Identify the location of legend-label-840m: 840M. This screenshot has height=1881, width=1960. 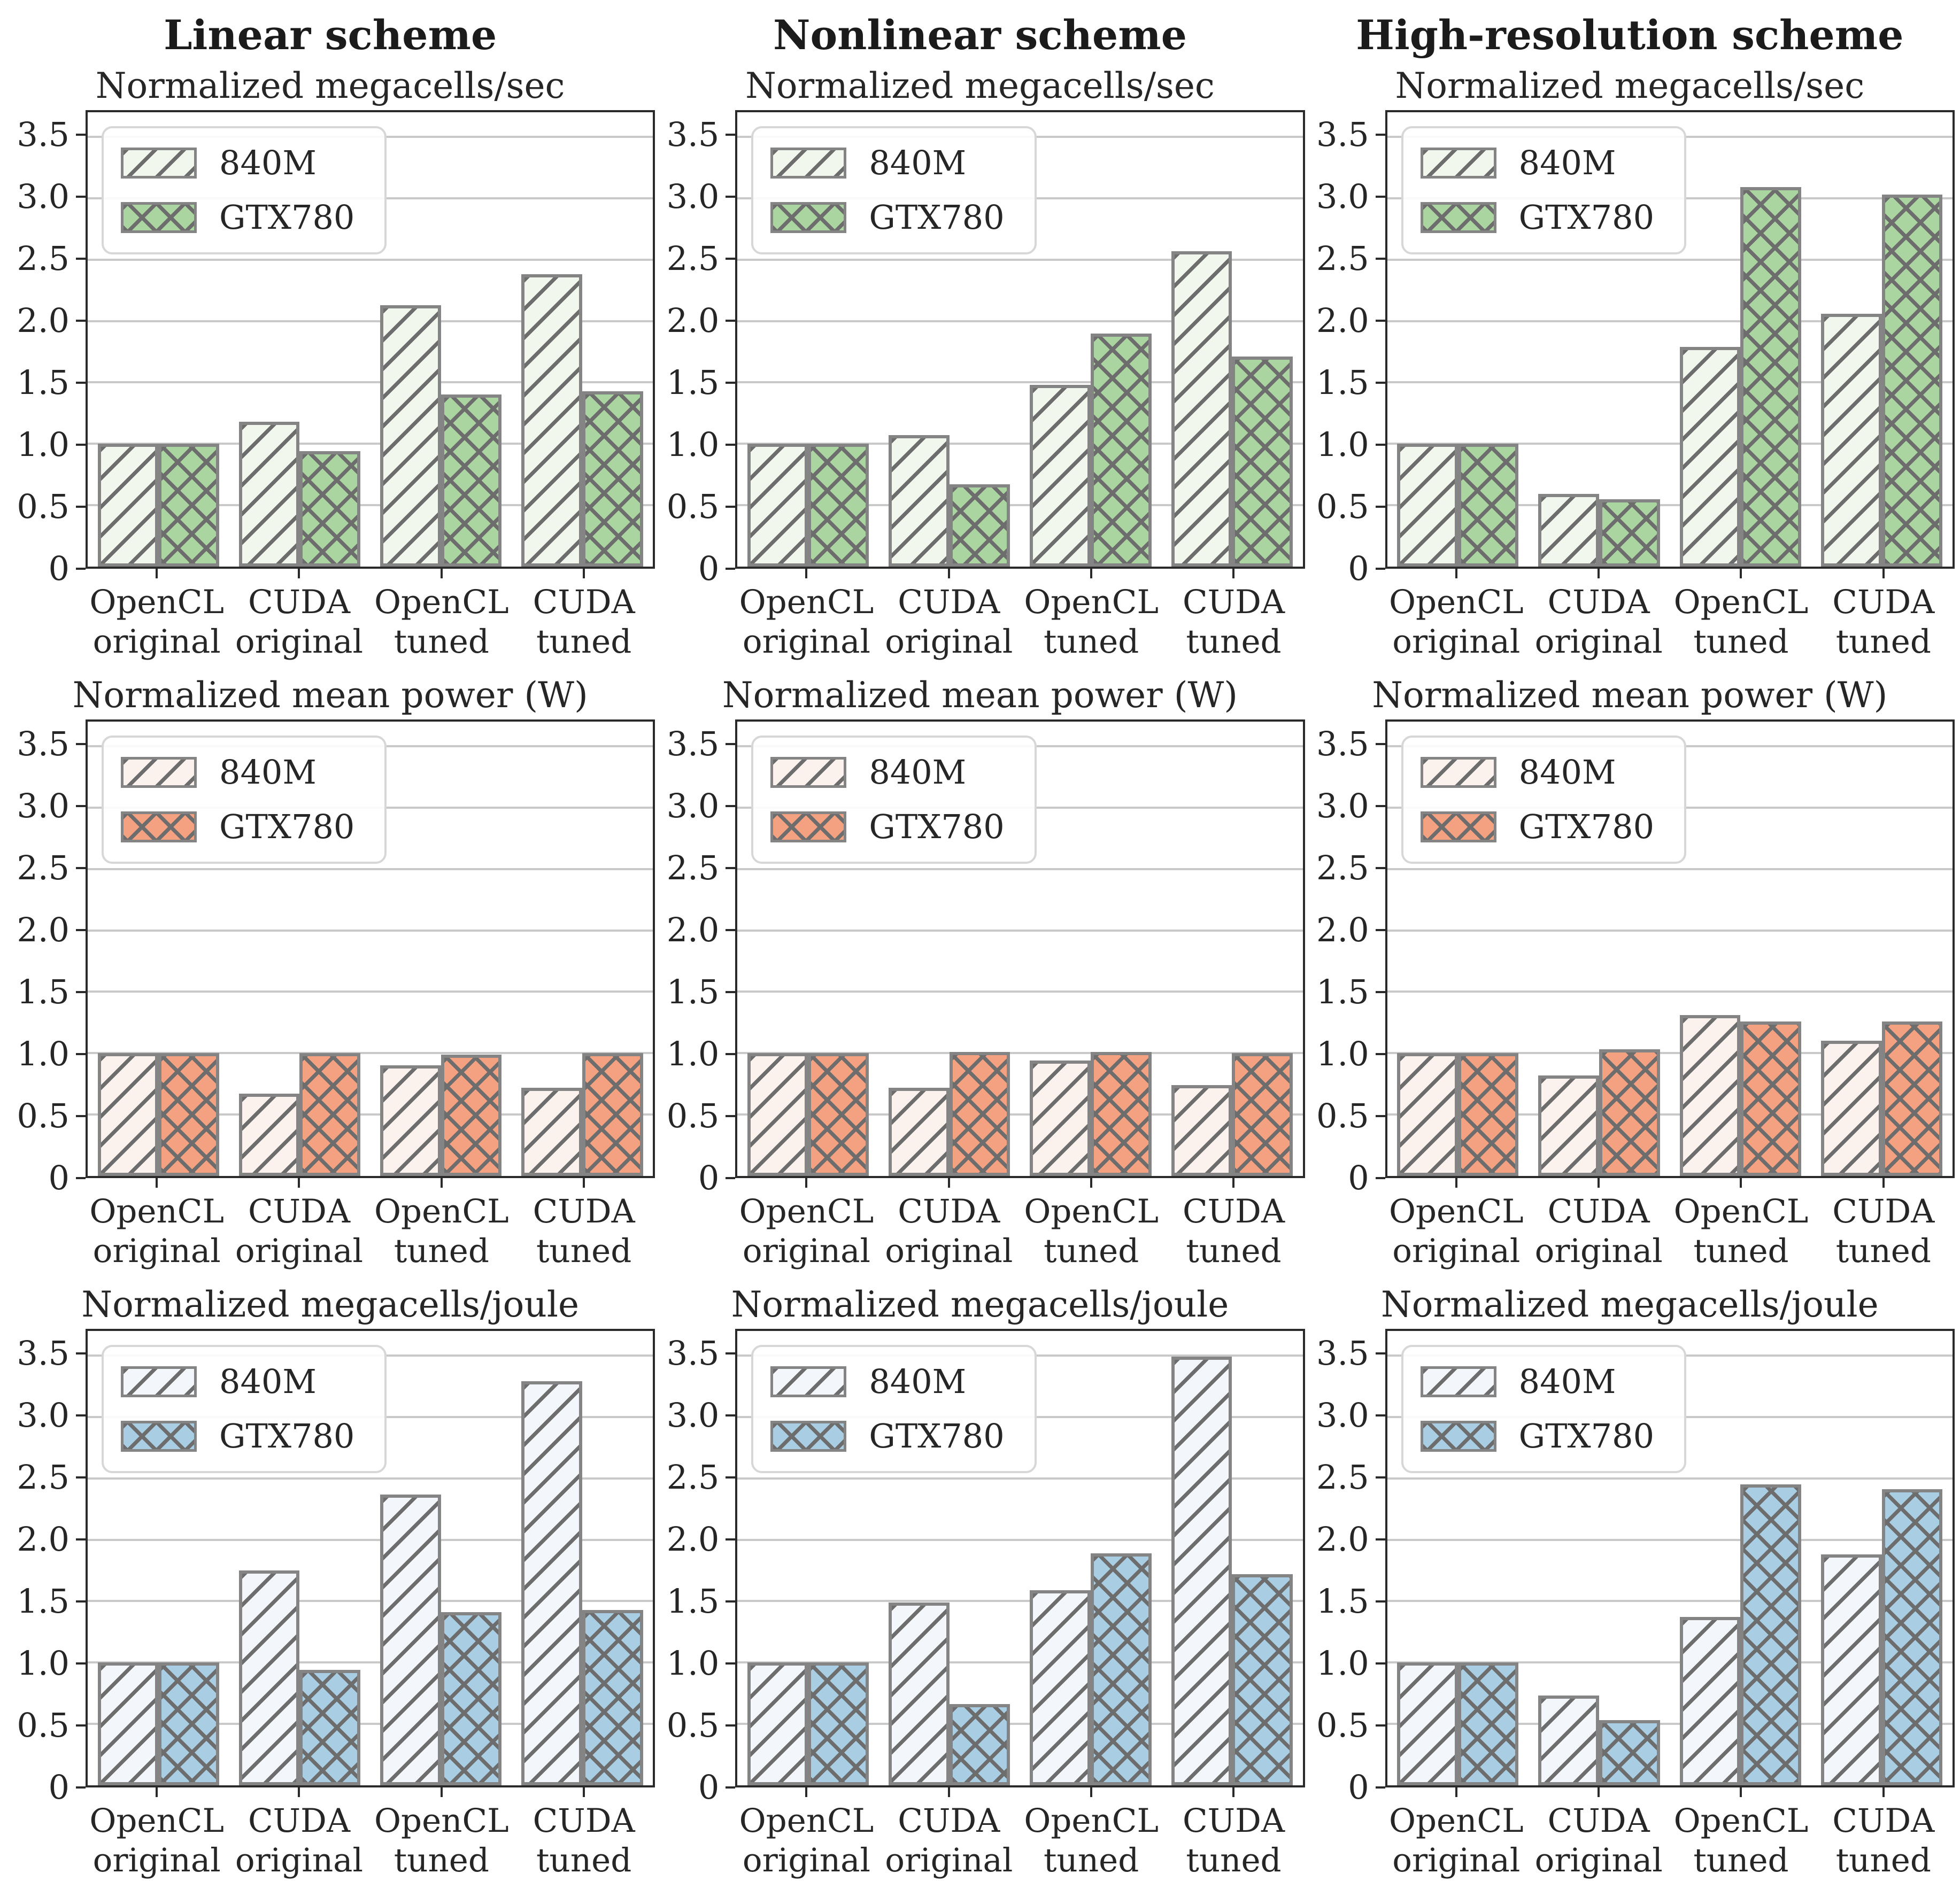
(268, 1381).